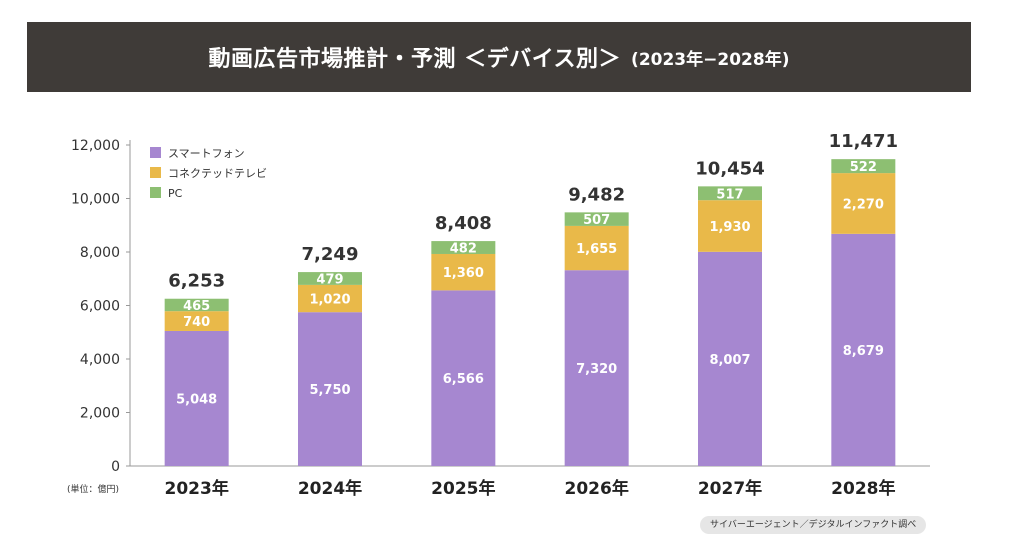  I want to click on data-label: 479, so click(329, 279).